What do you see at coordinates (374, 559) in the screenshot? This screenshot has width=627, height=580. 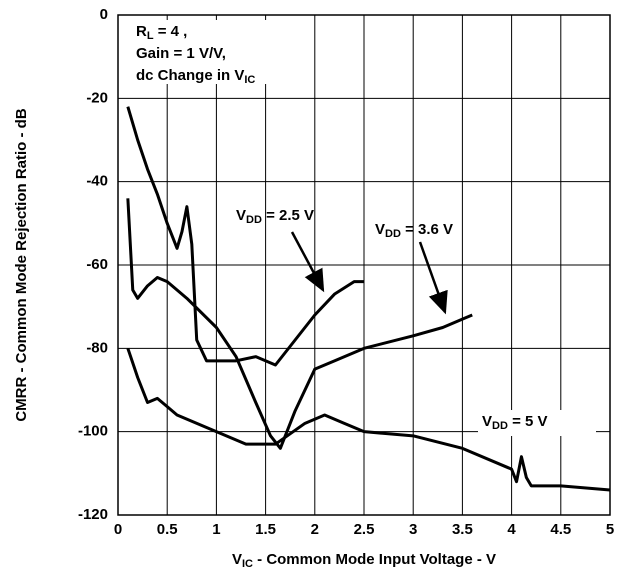 I see `x-axis-label-part: - Common Mode Input Voltage - V` at bounding box center [374, 559].